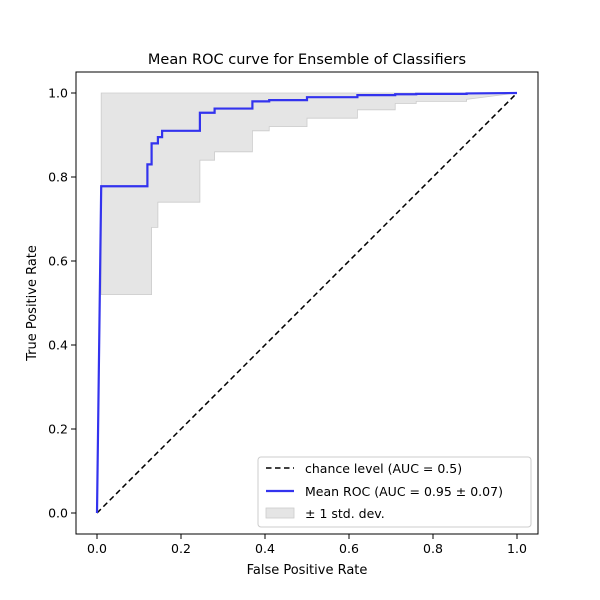 The image size is (600, 600). I want to click on x-tick-label: 0.0, so click(97, 548).